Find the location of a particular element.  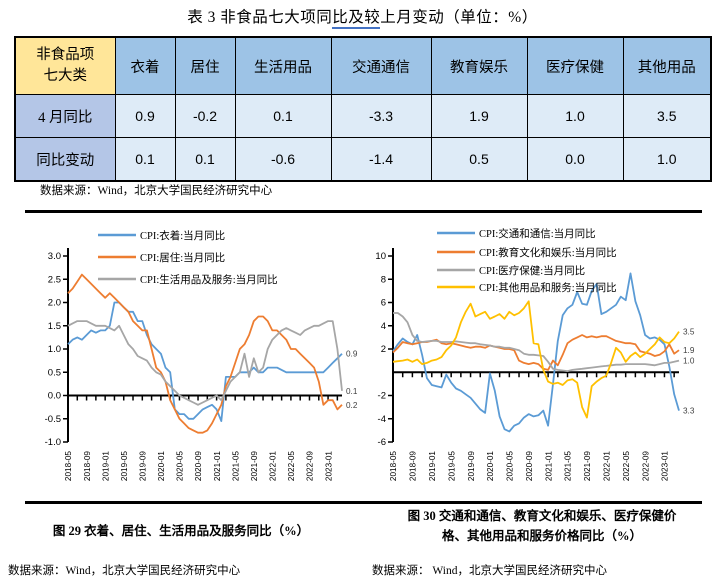

table-row: 同比变动 0.1 0.1 -0.6 -1.4 0.5 0.0 1.0 is located at coordinates (363, 159).